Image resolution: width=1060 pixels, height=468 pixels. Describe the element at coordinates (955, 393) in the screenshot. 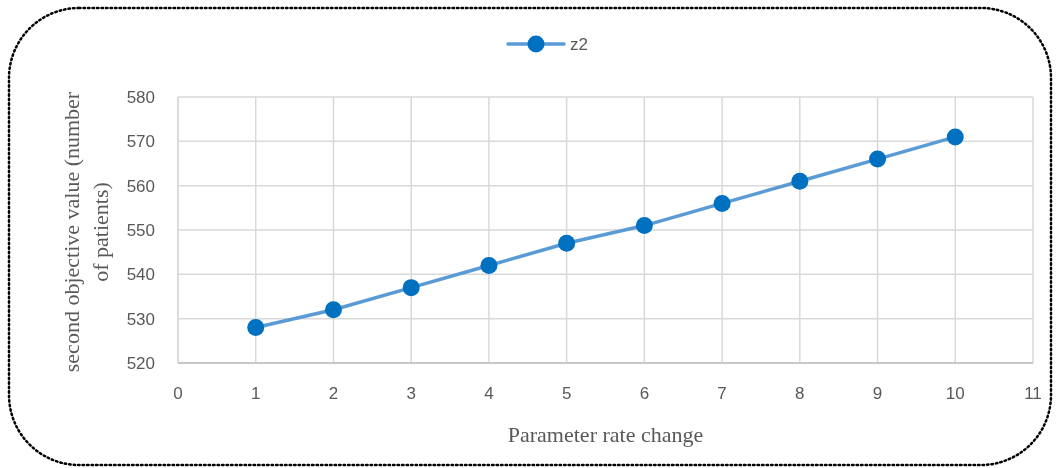

I see `x-tick-label: 10` at that location.